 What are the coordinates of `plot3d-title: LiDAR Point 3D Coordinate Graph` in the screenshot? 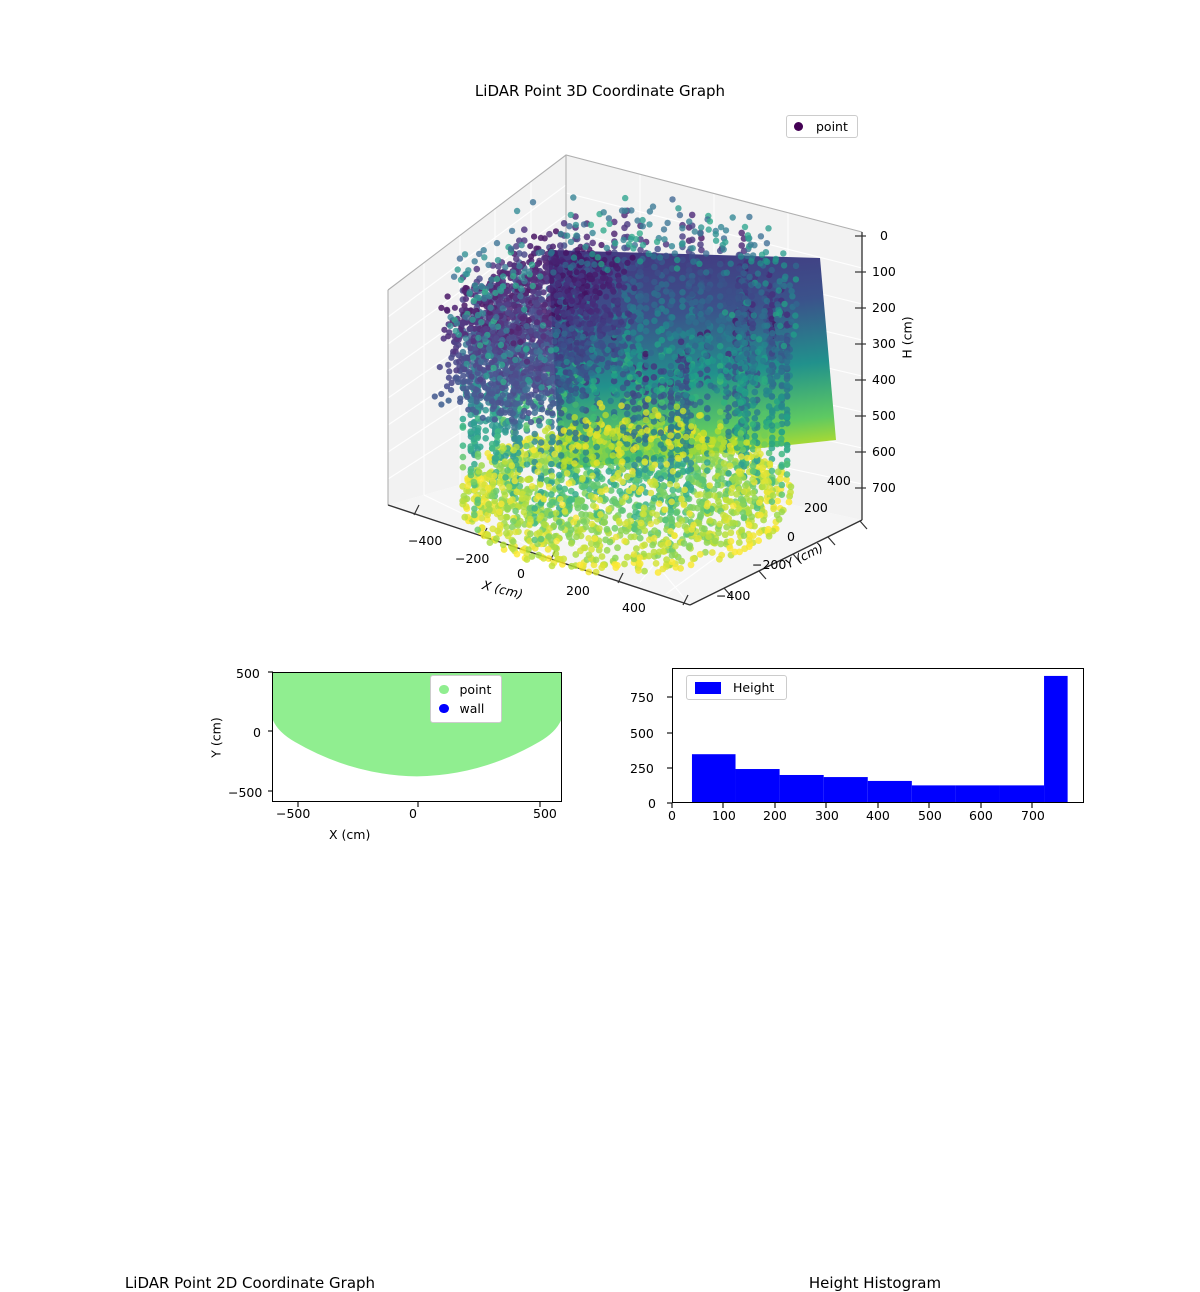 It's located at (600, 91).